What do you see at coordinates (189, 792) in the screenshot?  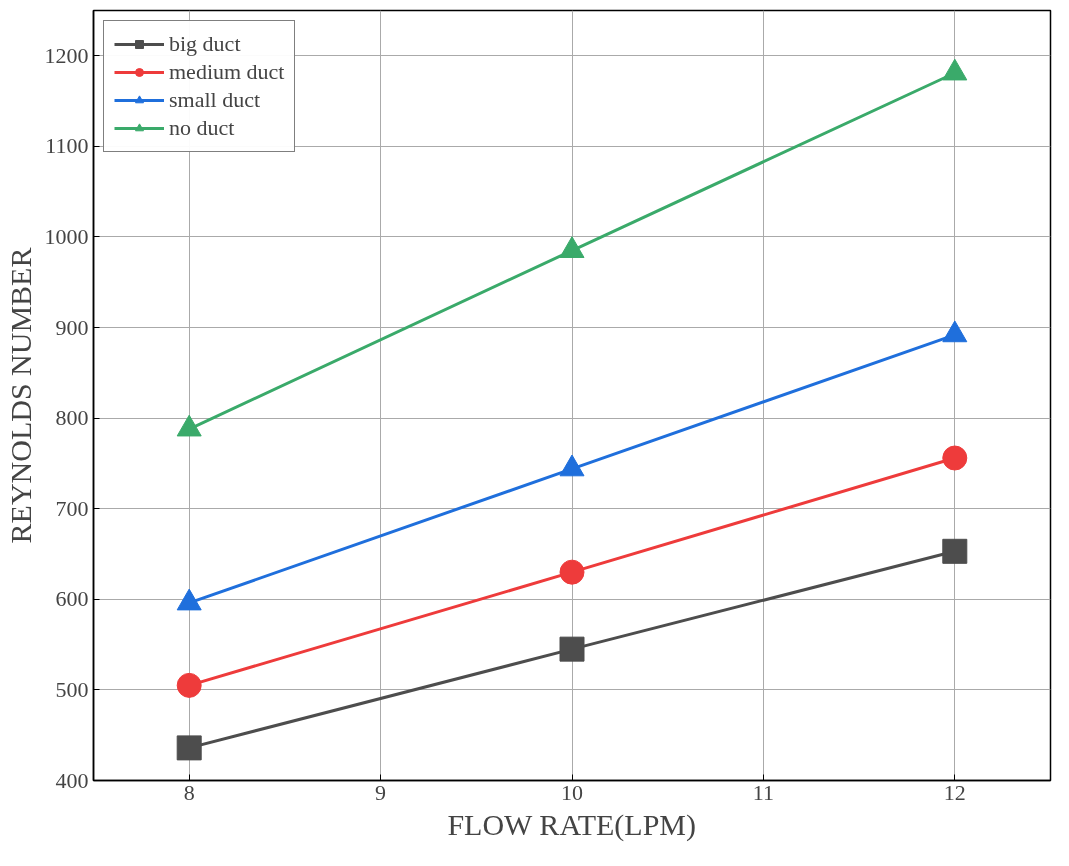 I see `x-tick-label: 8` at bounding box center [189, 792].